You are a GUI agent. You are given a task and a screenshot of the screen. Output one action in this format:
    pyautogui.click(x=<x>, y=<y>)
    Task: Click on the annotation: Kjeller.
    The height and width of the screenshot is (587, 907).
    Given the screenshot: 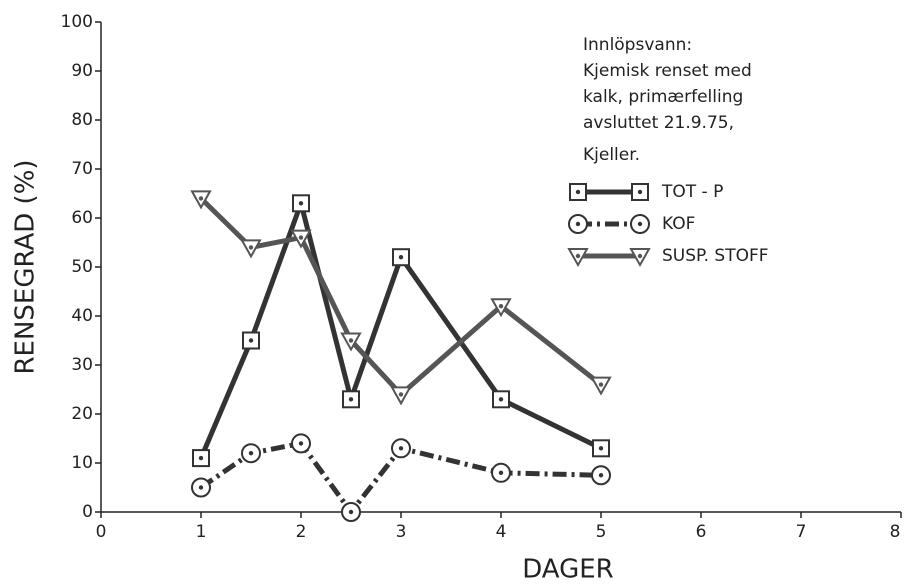 What is the action you would take?
    pyautogui.click(x=611, y=155)
    